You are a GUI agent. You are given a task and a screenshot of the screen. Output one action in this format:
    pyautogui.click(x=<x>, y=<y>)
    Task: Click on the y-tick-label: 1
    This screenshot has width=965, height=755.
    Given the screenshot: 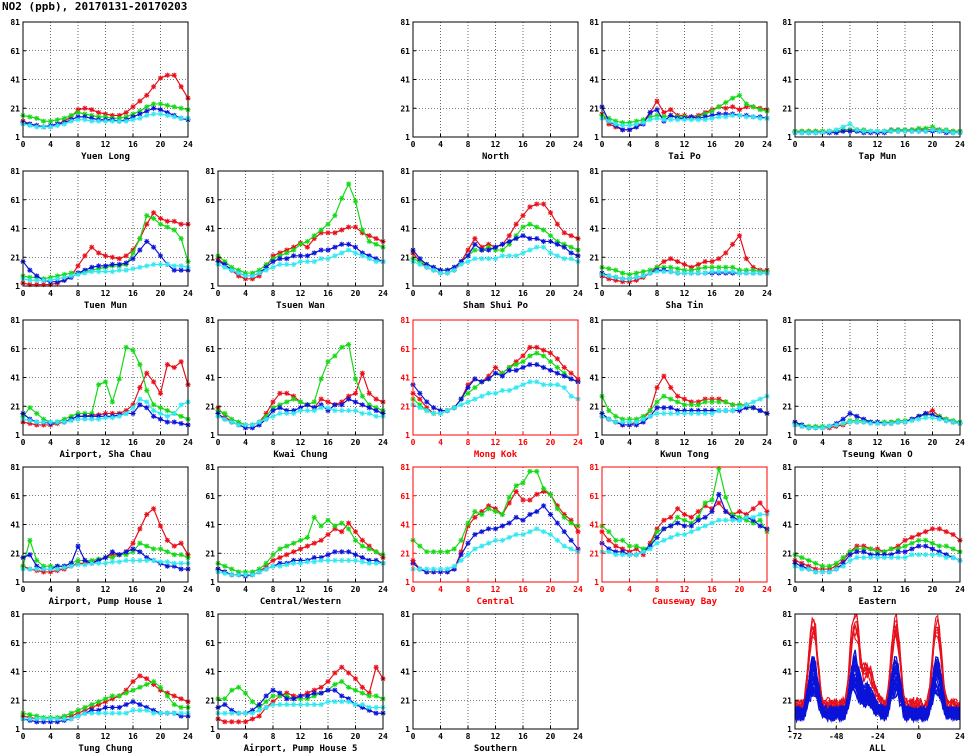 What is the action you would take?
    pyautogui.click(x=596, y=435)
    